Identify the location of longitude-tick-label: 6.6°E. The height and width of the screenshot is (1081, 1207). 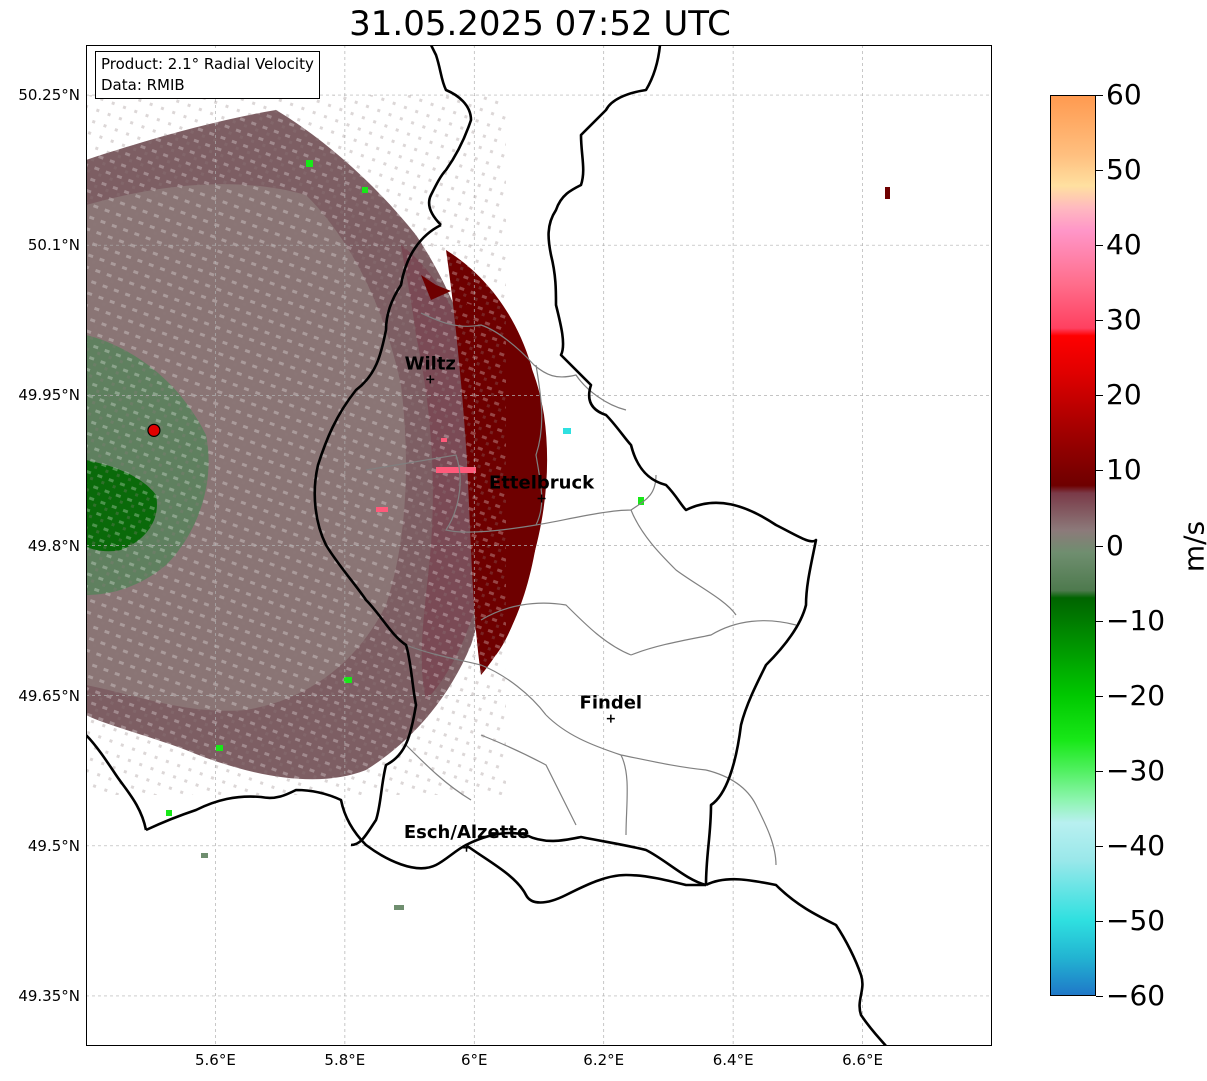
(862, 1060).